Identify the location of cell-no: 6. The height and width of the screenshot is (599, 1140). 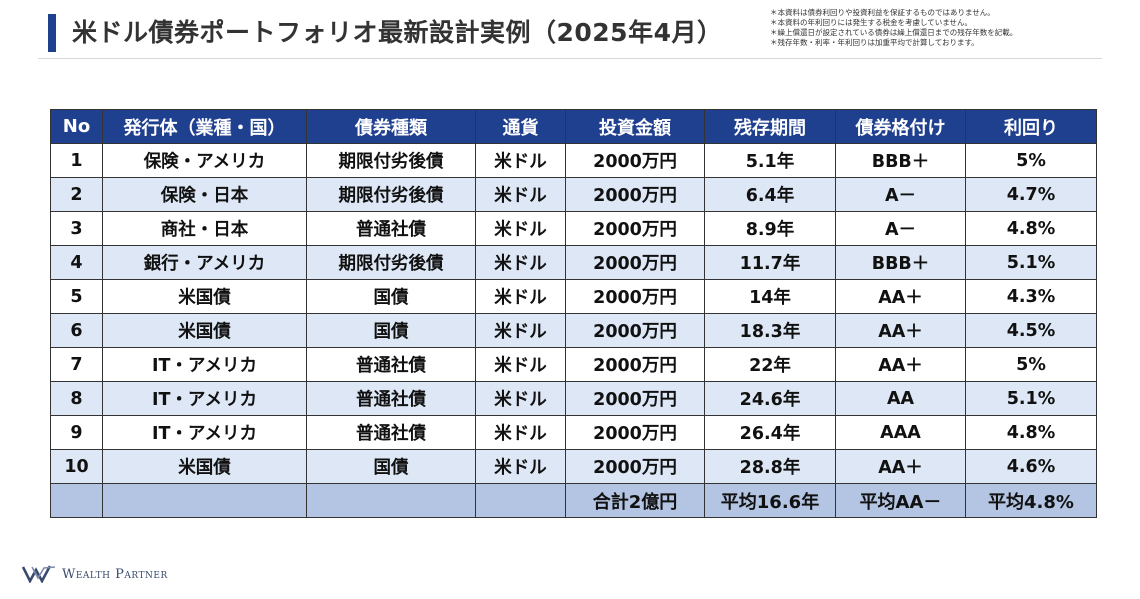
(76, 330).